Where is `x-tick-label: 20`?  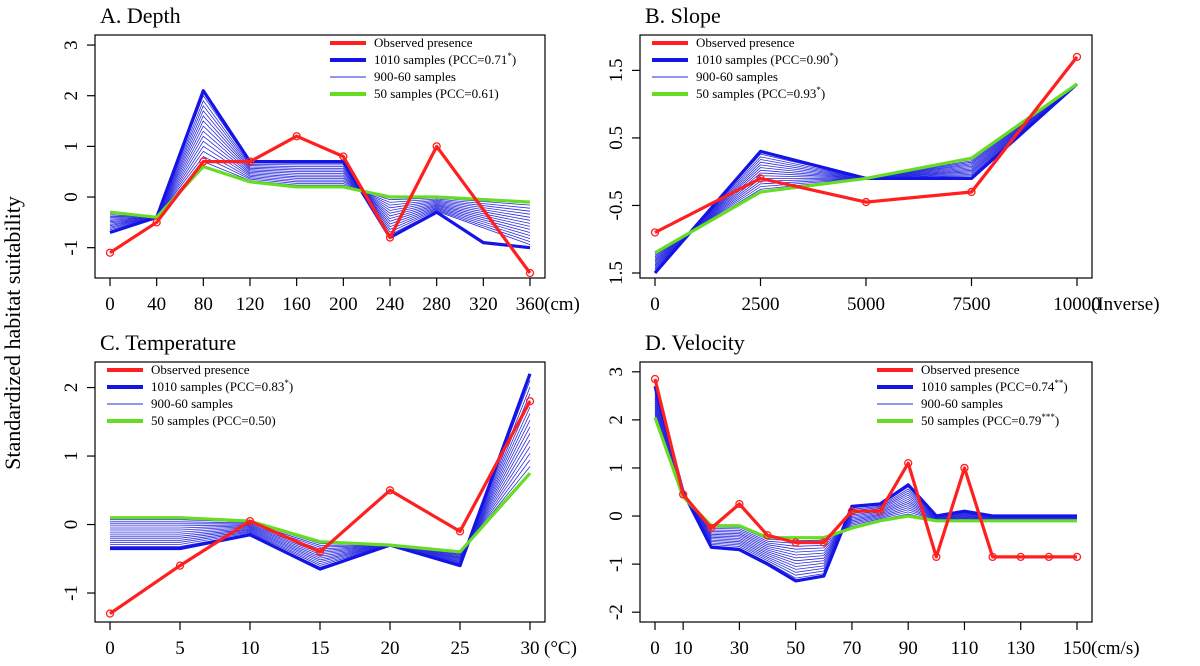
x-tick-label: 20 is located at coordinates (390, 648).